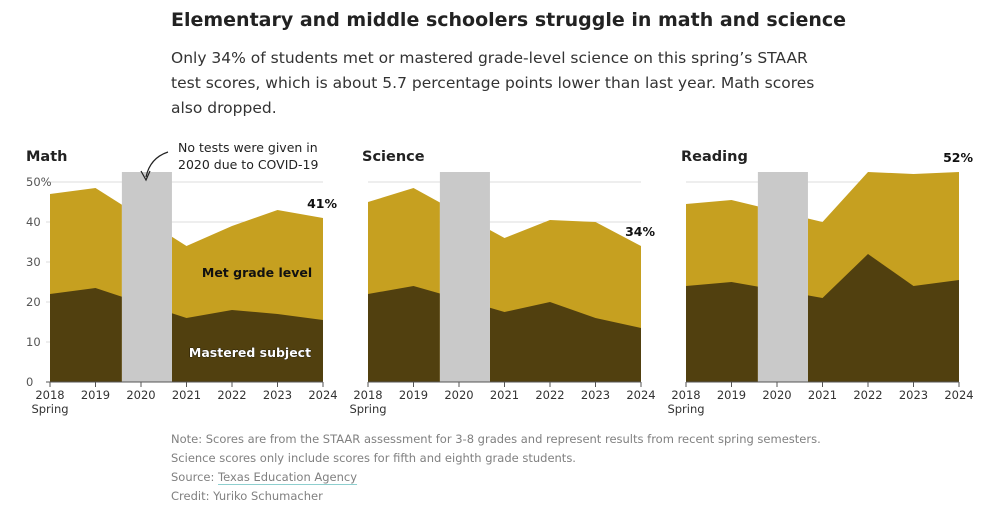 This screenshot has height=506, width=995. I want to click on y-tick-label: 40, so click(33, 222).